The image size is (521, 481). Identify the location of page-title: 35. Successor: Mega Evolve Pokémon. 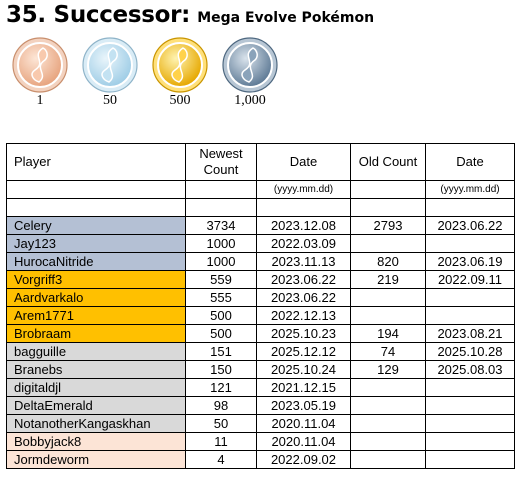
(190, 15).